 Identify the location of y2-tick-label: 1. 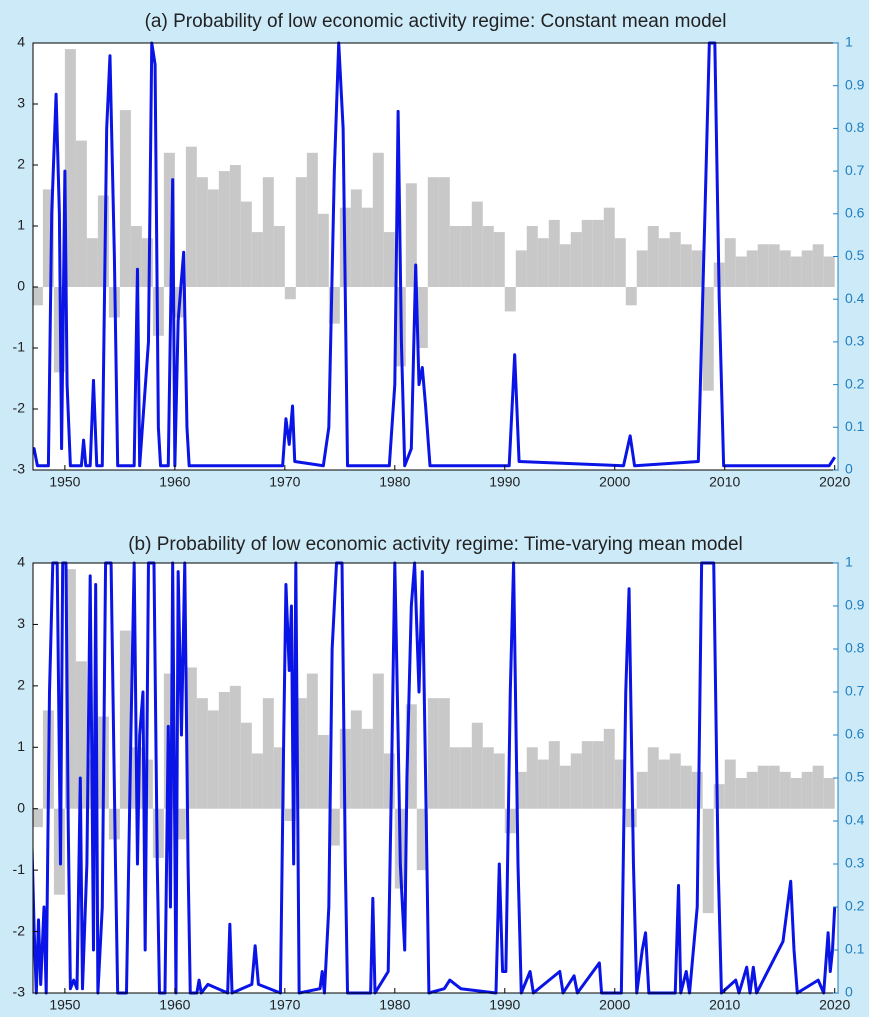
(849, 42).